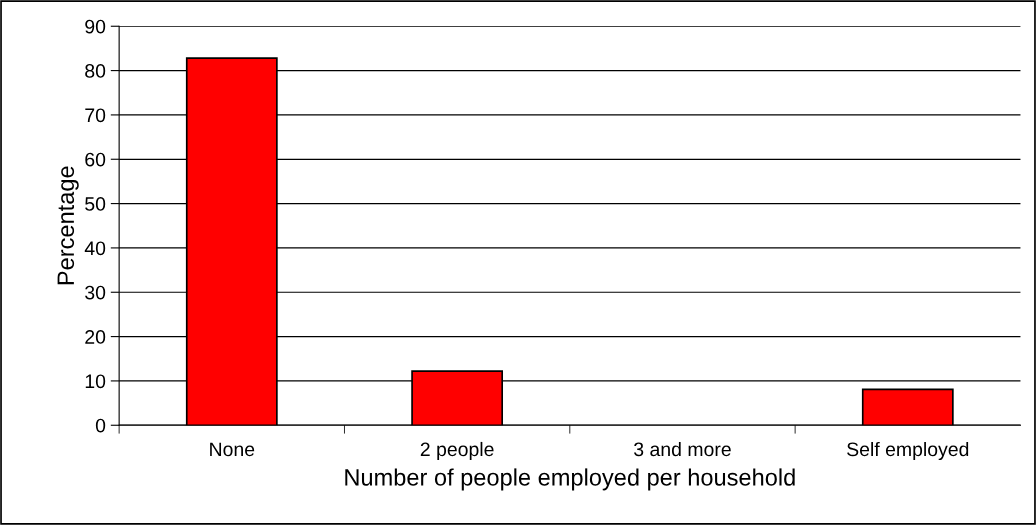  What do you see at coordinates (95, 337) in the screenshot?
I see `y-tick-label: 20` at bounding box center [95, 337].